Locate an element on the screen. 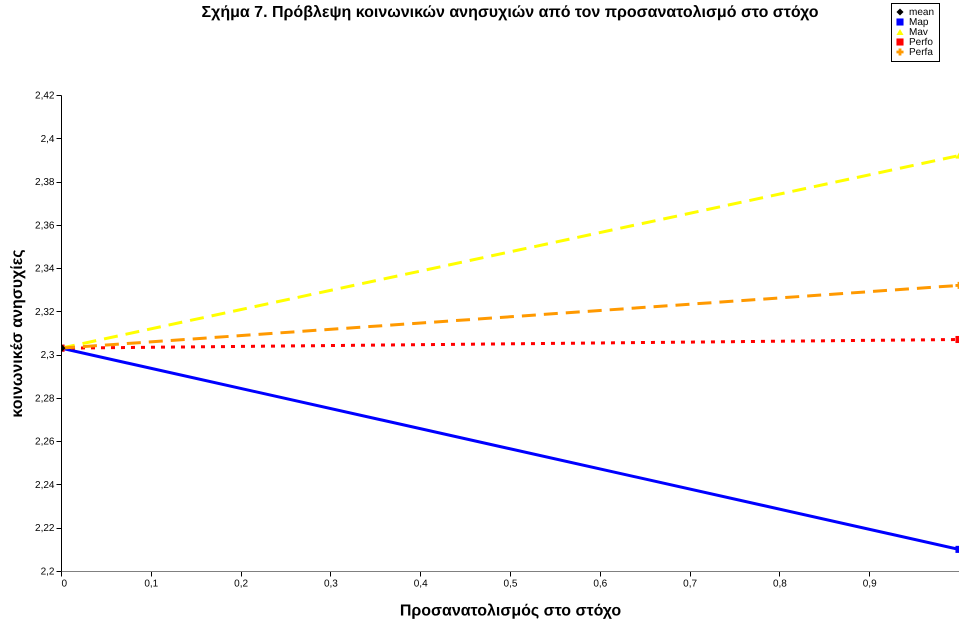 The height and width of the screenshot is (628, 959). chart-title: Σχήμα 7. Πρόβλεψη κοινωνικών ανησυχιών από τον προσανατολισμό στο στόχο is located at coordinates (510, 12).